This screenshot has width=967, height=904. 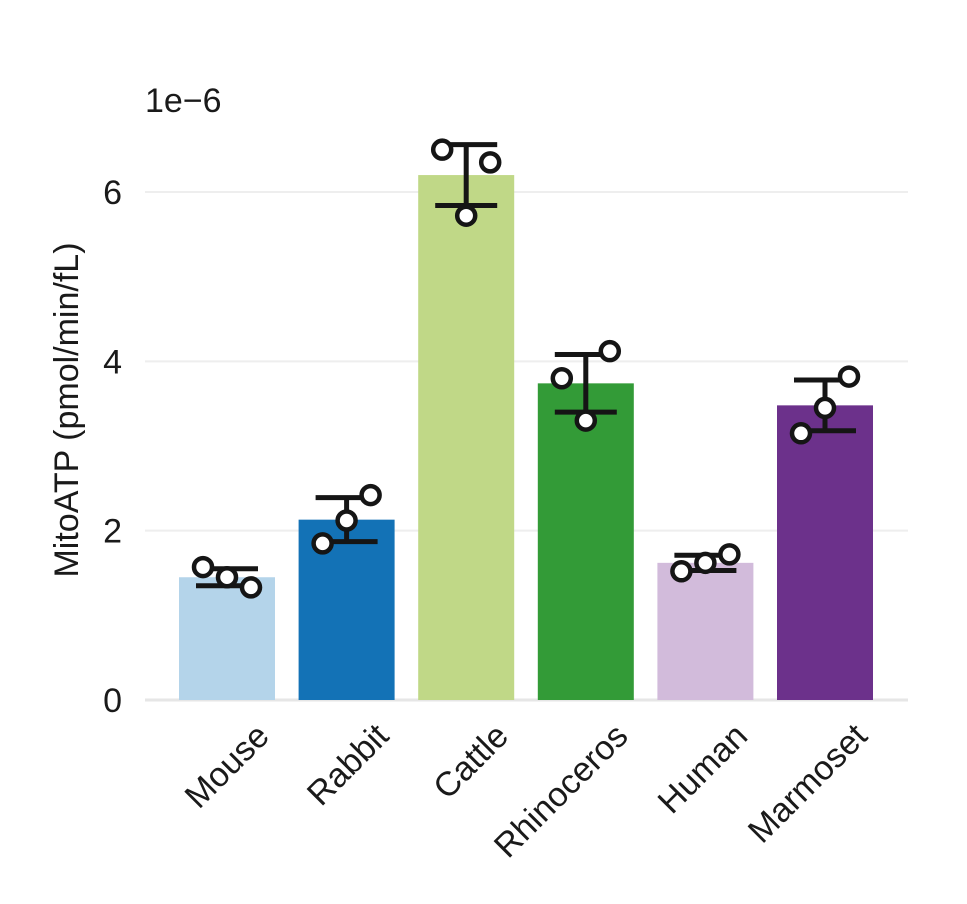 I want to click on x-tick-label-rabbit: Rabbit, so click(x=348, y=764).